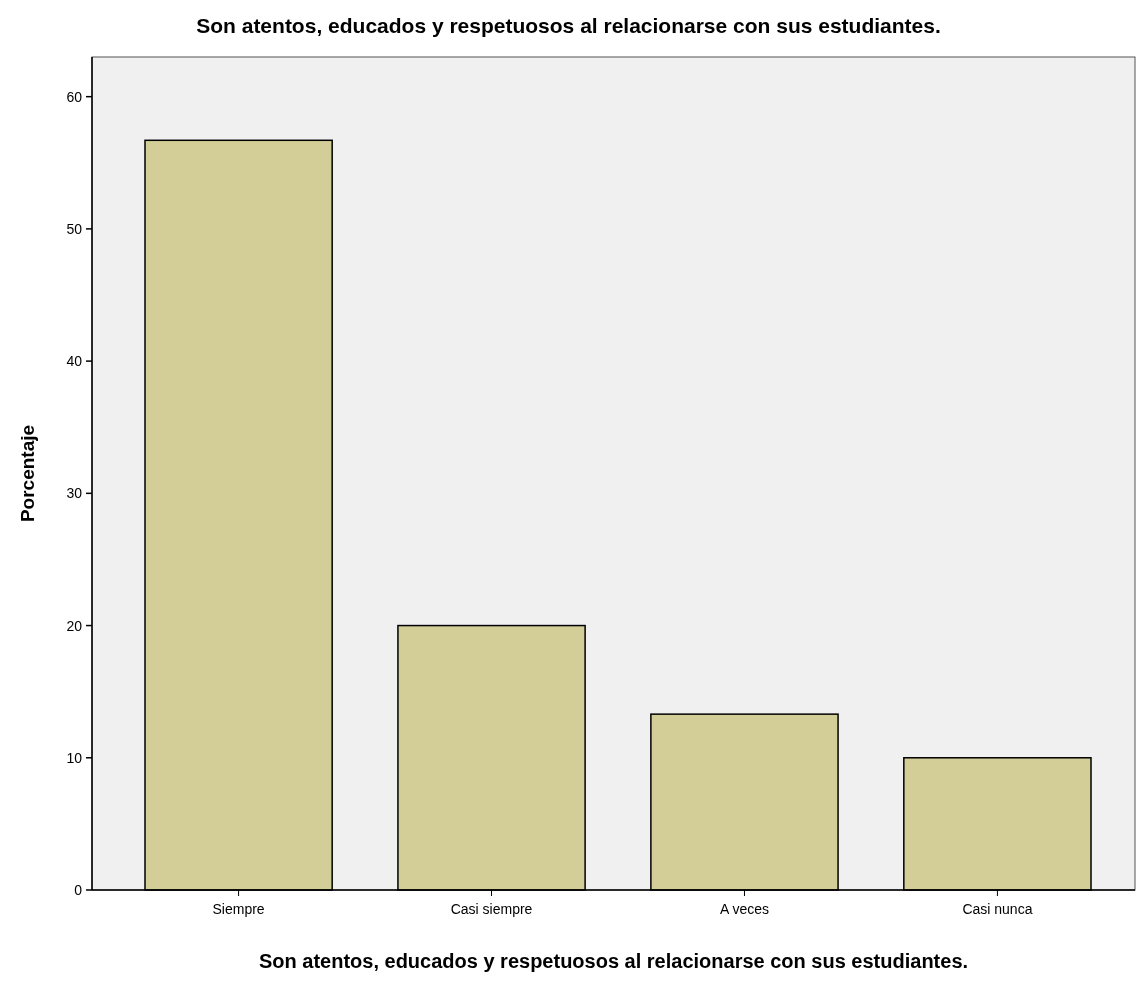 This screenshot has height=981, width=1137. Describe the element at coordinates (744, 909) in the screenshot. I see `x-tick-label: A veces` at that location.